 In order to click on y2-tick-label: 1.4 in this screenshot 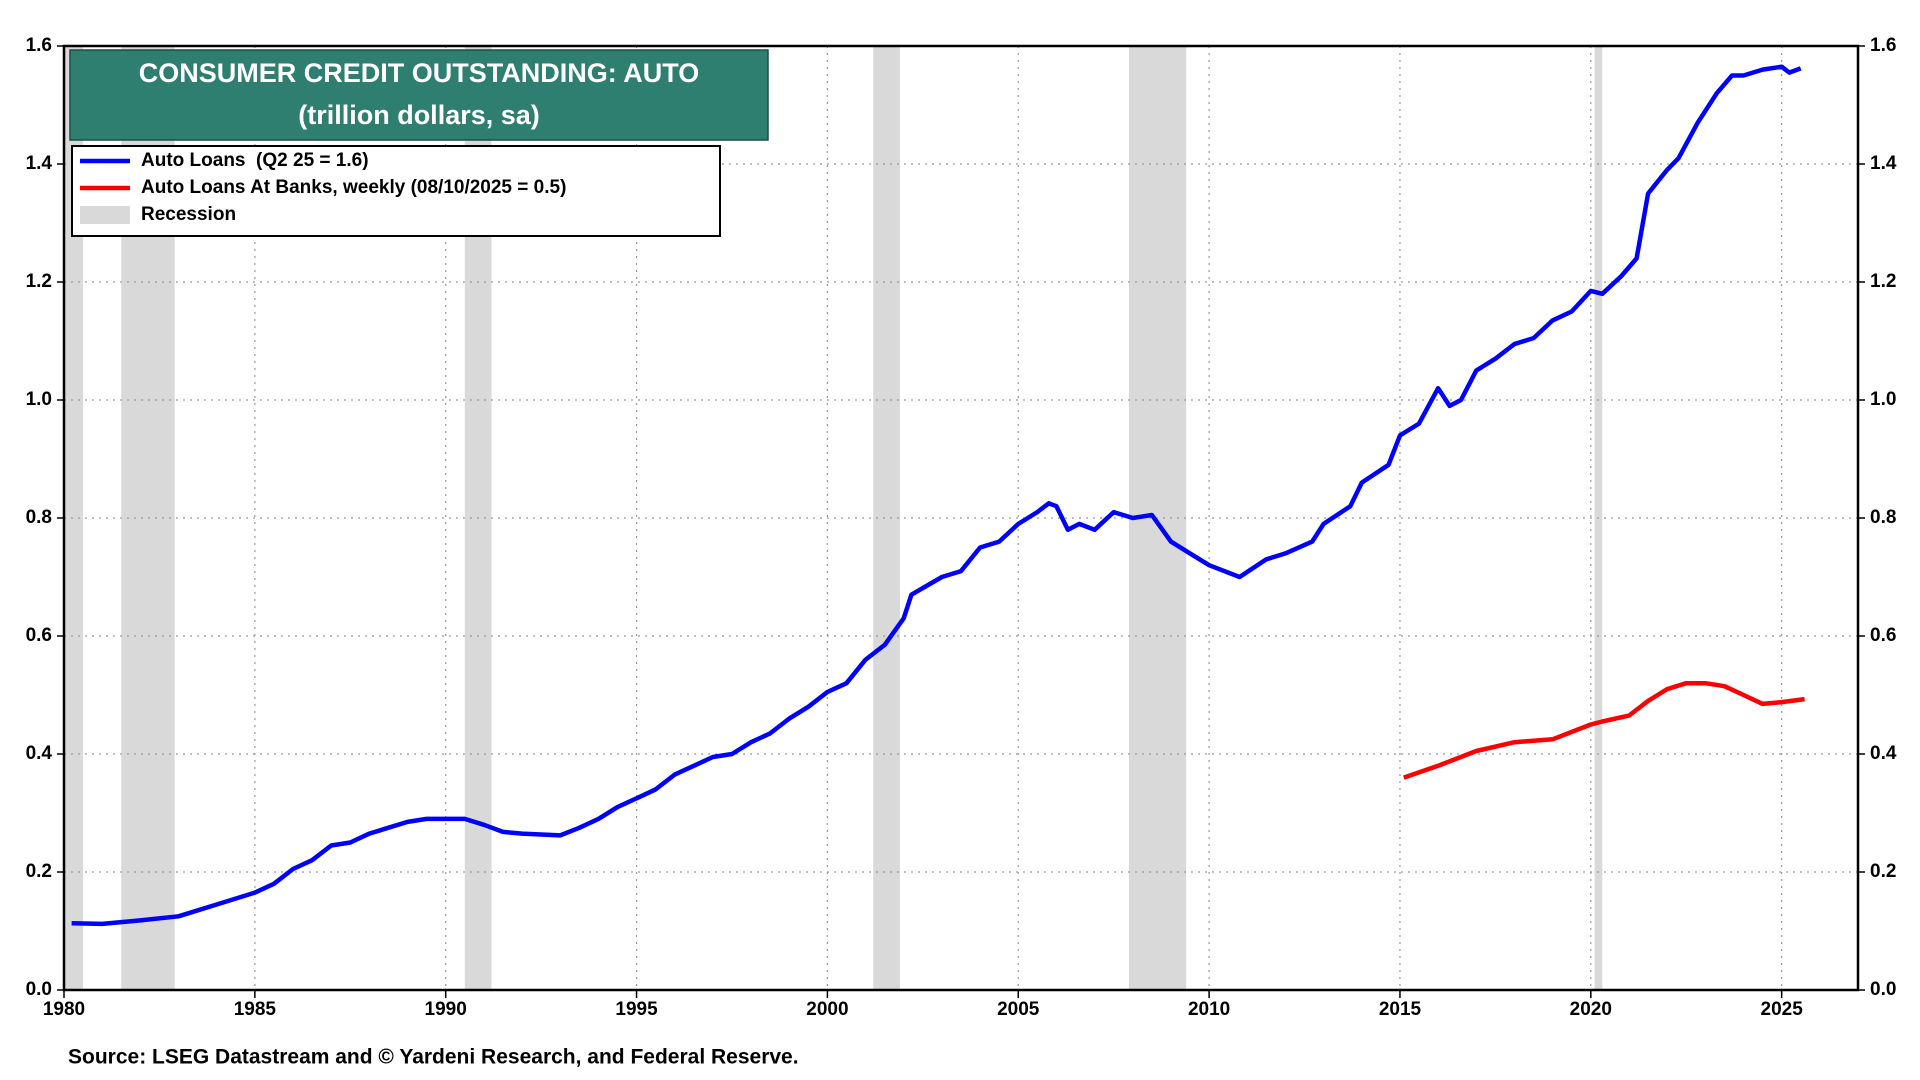, I will do `click(1883, 163)`.